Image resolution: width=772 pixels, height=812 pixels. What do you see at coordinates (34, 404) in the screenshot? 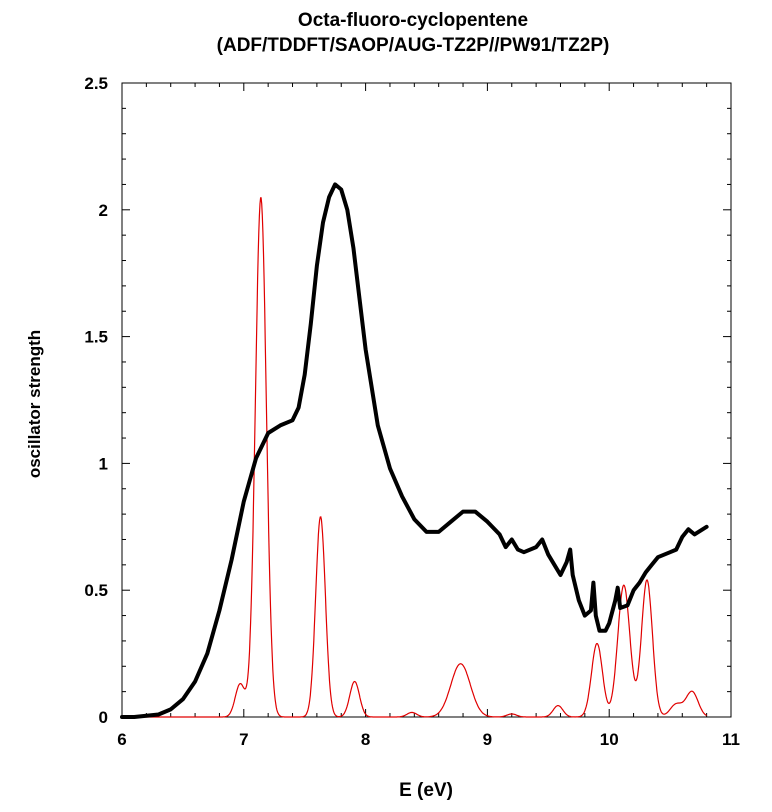
I see `y-axis-label: oscillator strength` at bounding box center [34, 404].